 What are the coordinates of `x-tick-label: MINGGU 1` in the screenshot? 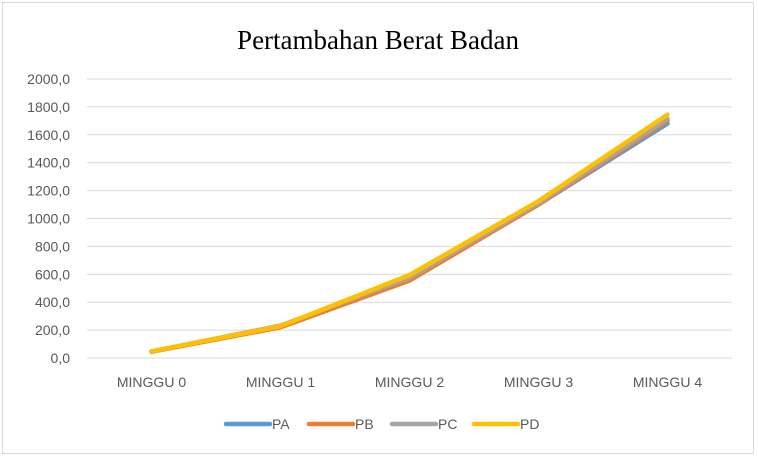 It's located at (280, 382).